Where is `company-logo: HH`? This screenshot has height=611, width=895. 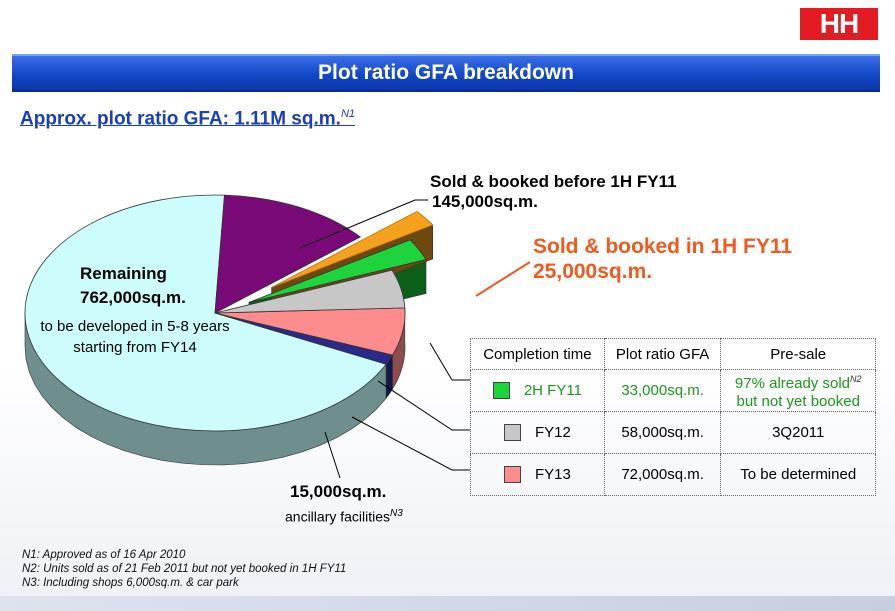 company-logo: HH is located at coordinates (839, 24).